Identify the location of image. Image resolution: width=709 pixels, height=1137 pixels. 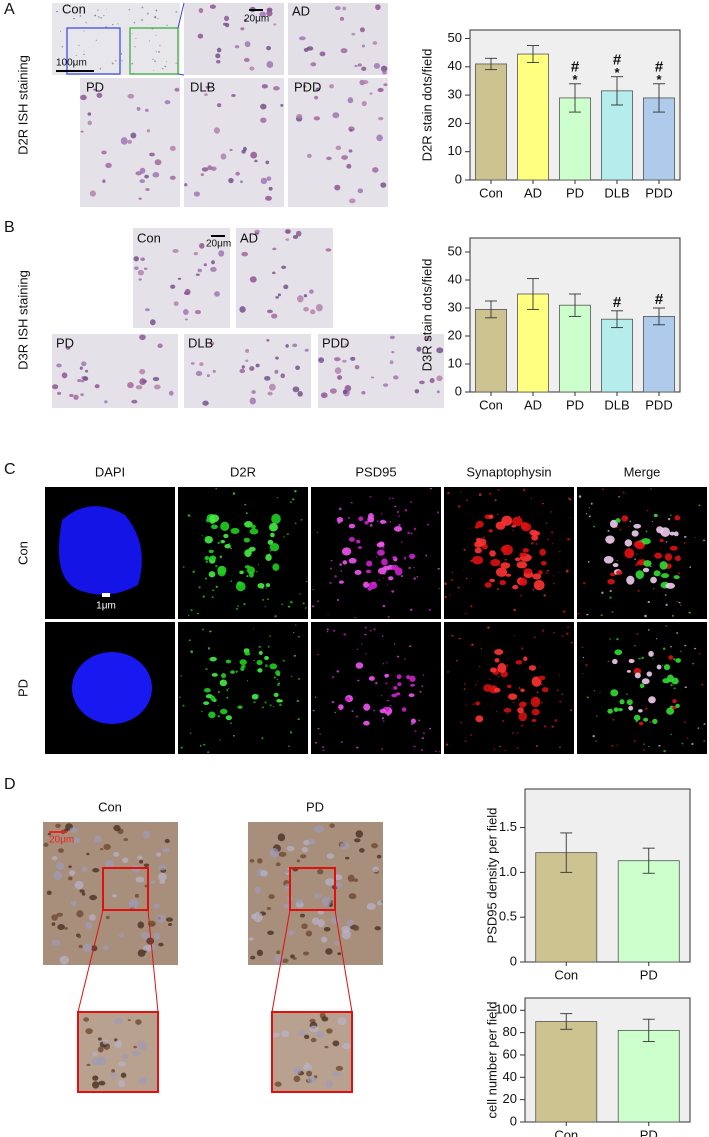
(642, 553).